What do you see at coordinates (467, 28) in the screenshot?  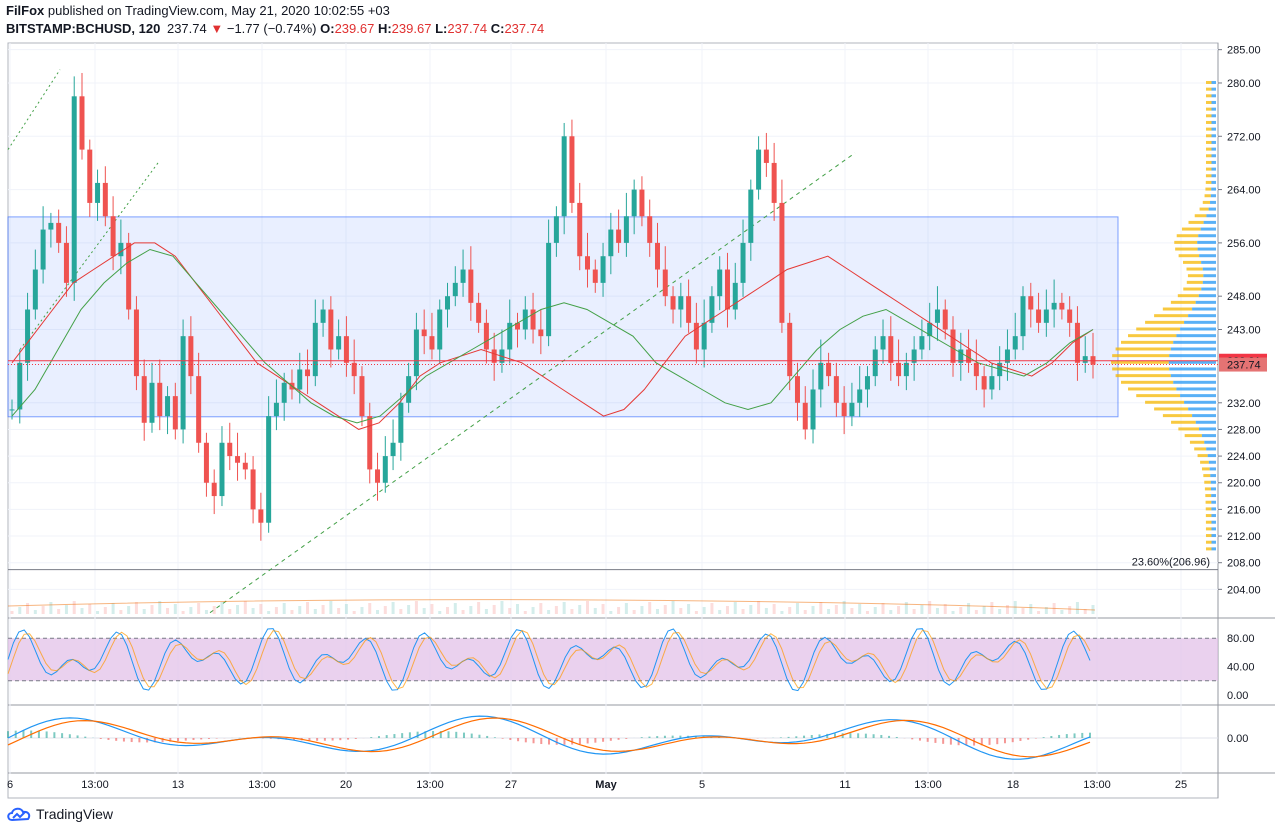 I see `low-value: 237.74` at bounding box center [467, 28].